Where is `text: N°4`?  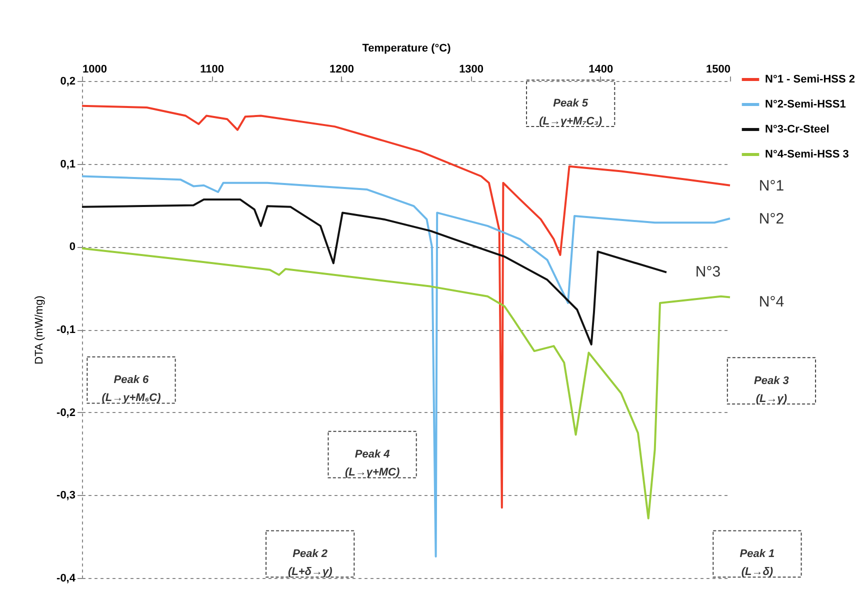
text: N°4 is located at coordinates (771, 301).